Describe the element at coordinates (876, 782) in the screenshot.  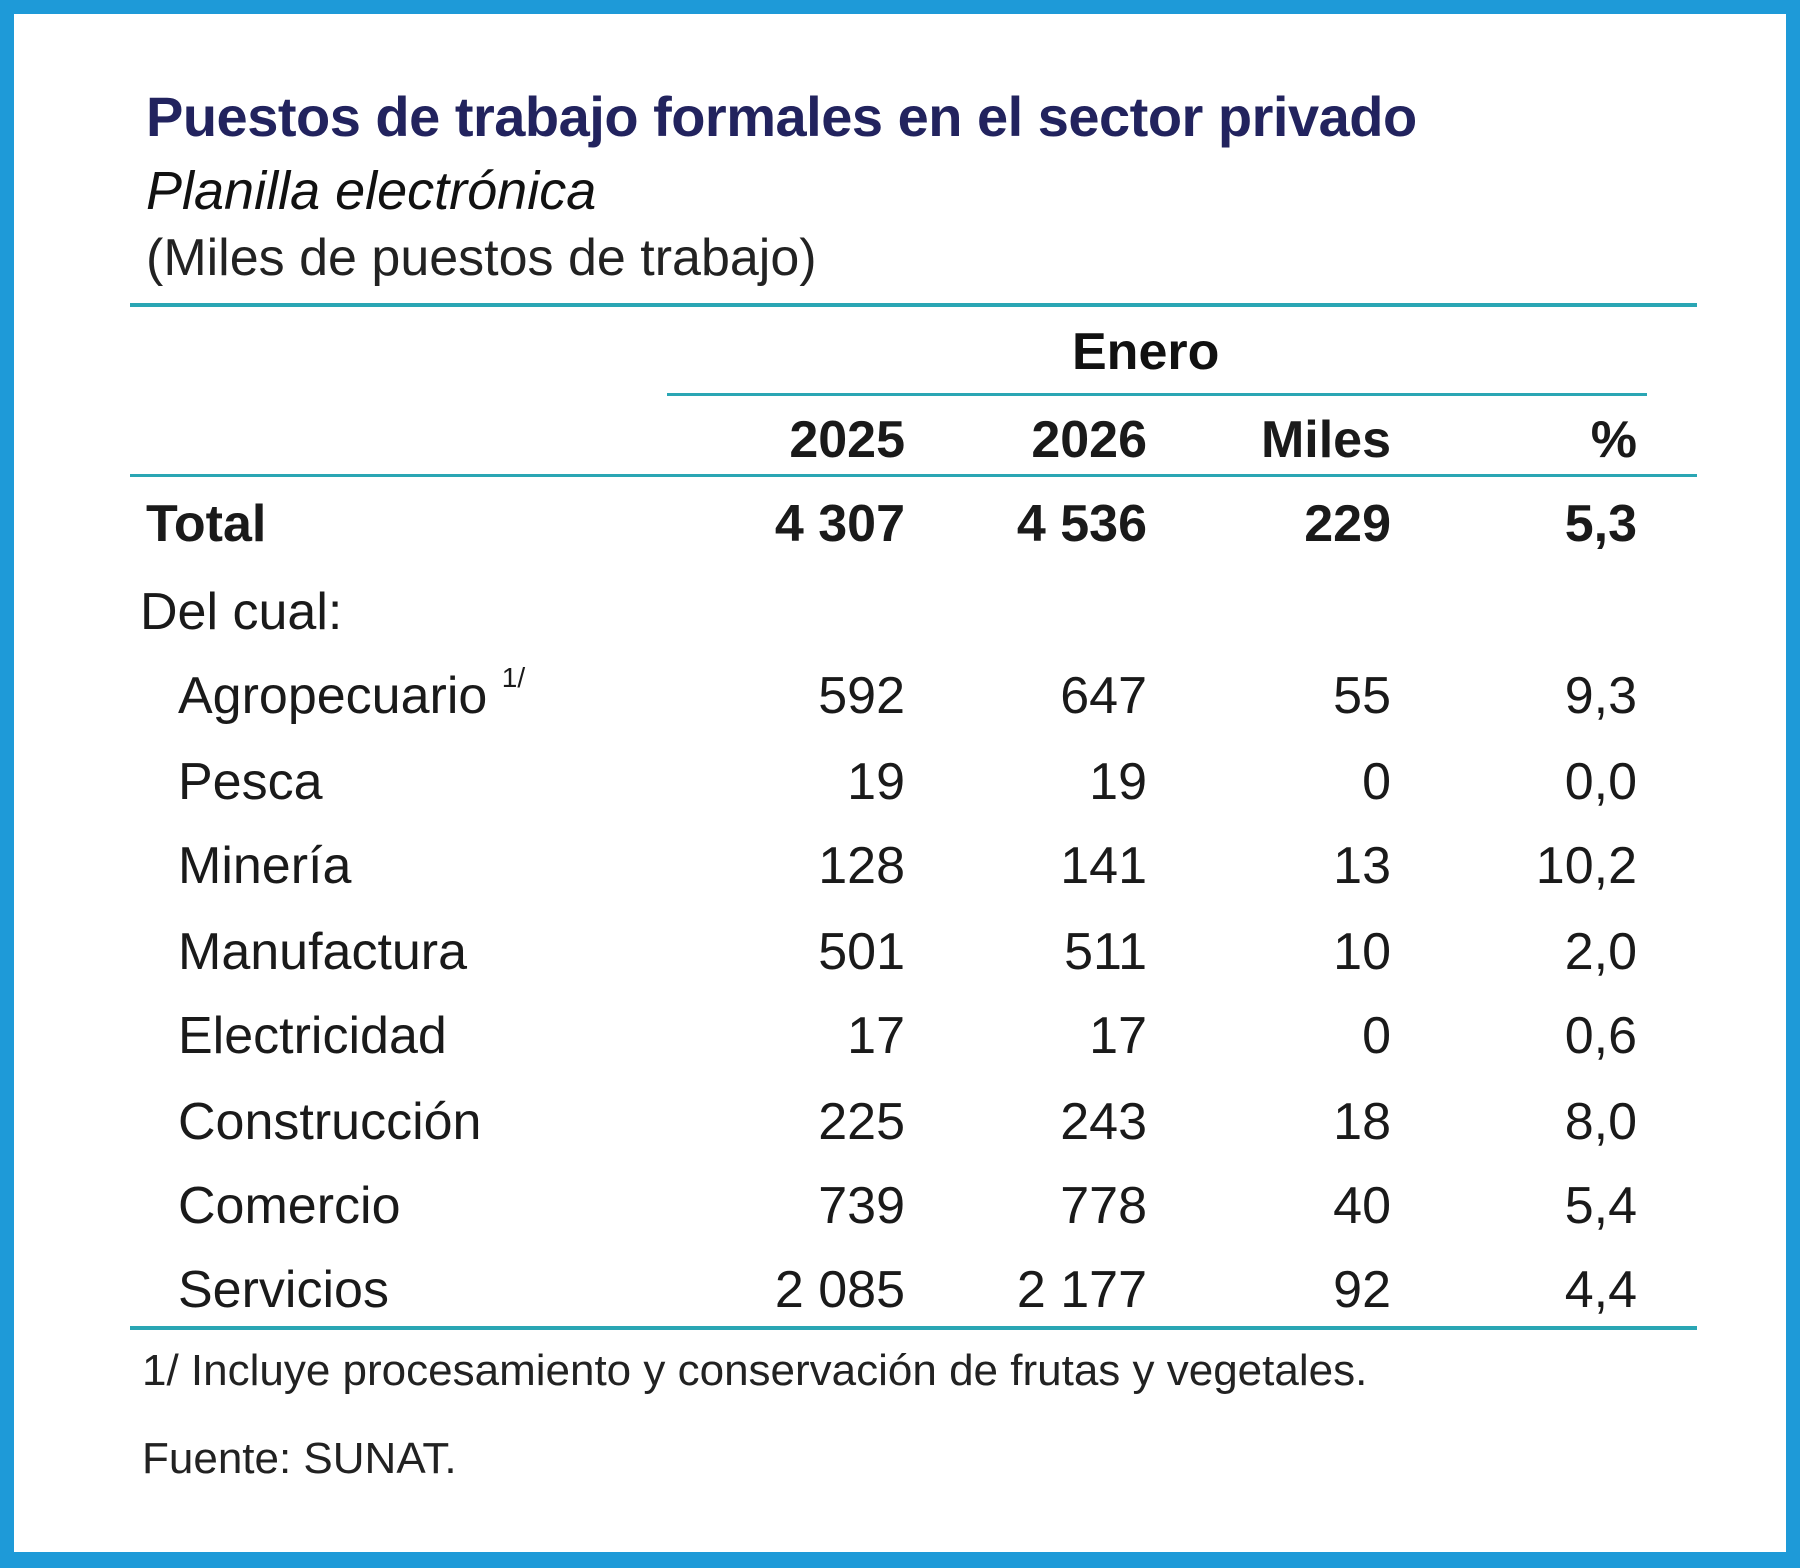
I see `row-value-0: 19` at that location.